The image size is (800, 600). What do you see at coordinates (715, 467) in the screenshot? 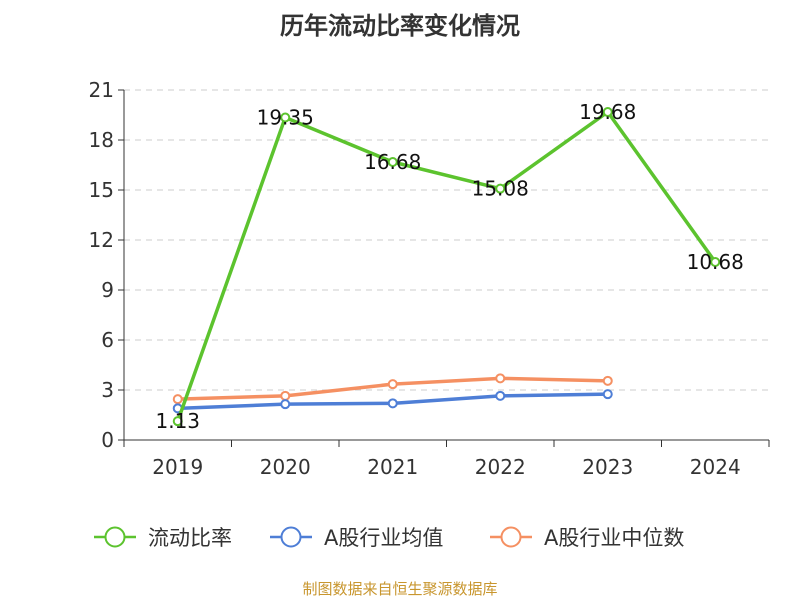
I see `x-tick-label: 2024` at bounding box center [715, 467].